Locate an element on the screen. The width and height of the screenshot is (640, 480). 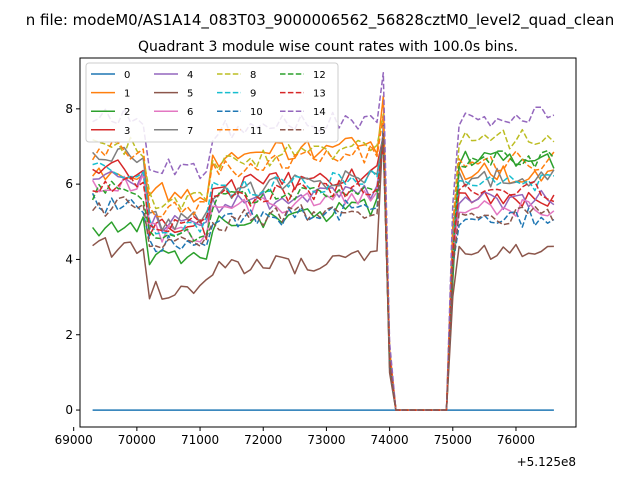
legend-label-6: 6 is located at coordinates (190, 112).